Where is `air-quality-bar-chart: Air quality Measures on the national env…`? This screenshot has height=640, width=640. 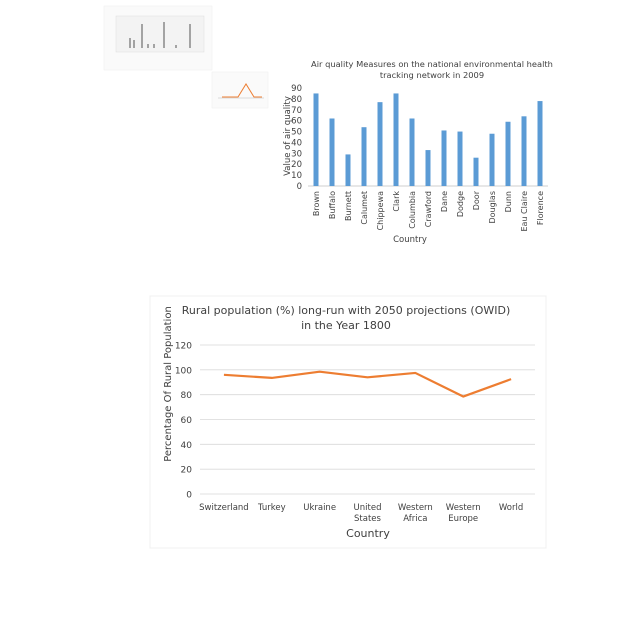
air-quality-bar-chart: Air quality Measures on the national env… is located at coordinates (418, 152).